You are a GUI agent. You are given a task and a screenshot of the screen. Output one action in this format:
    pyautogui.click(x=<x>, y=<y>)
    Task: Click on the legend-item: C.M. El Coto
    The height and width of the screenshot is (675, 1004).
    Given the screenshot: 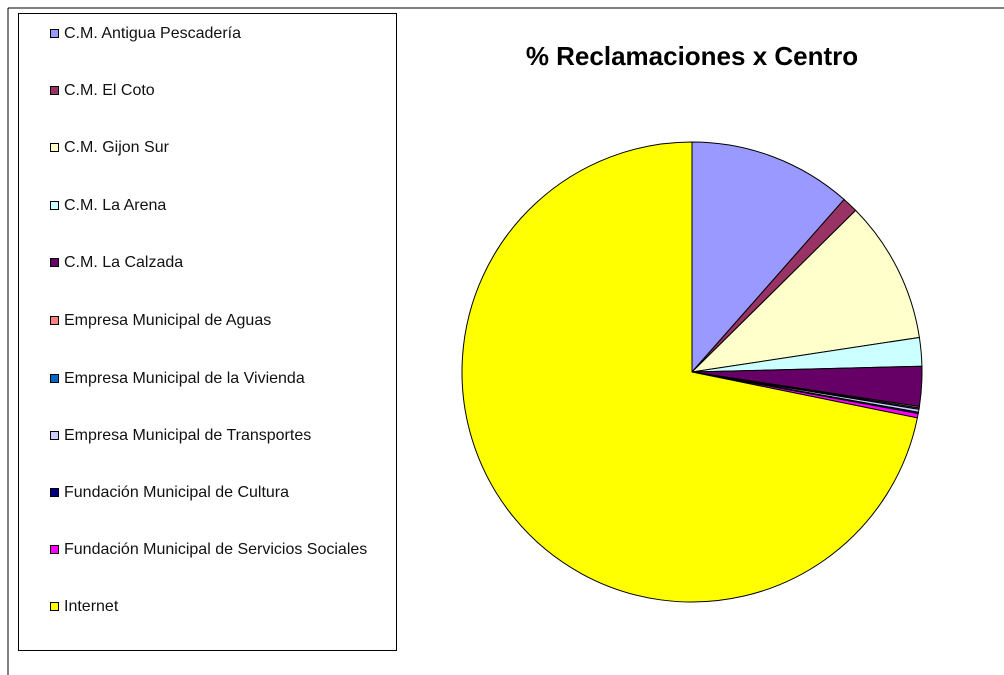 What is the action you would take?
    pyautogui.click(x=212, y=91)
    